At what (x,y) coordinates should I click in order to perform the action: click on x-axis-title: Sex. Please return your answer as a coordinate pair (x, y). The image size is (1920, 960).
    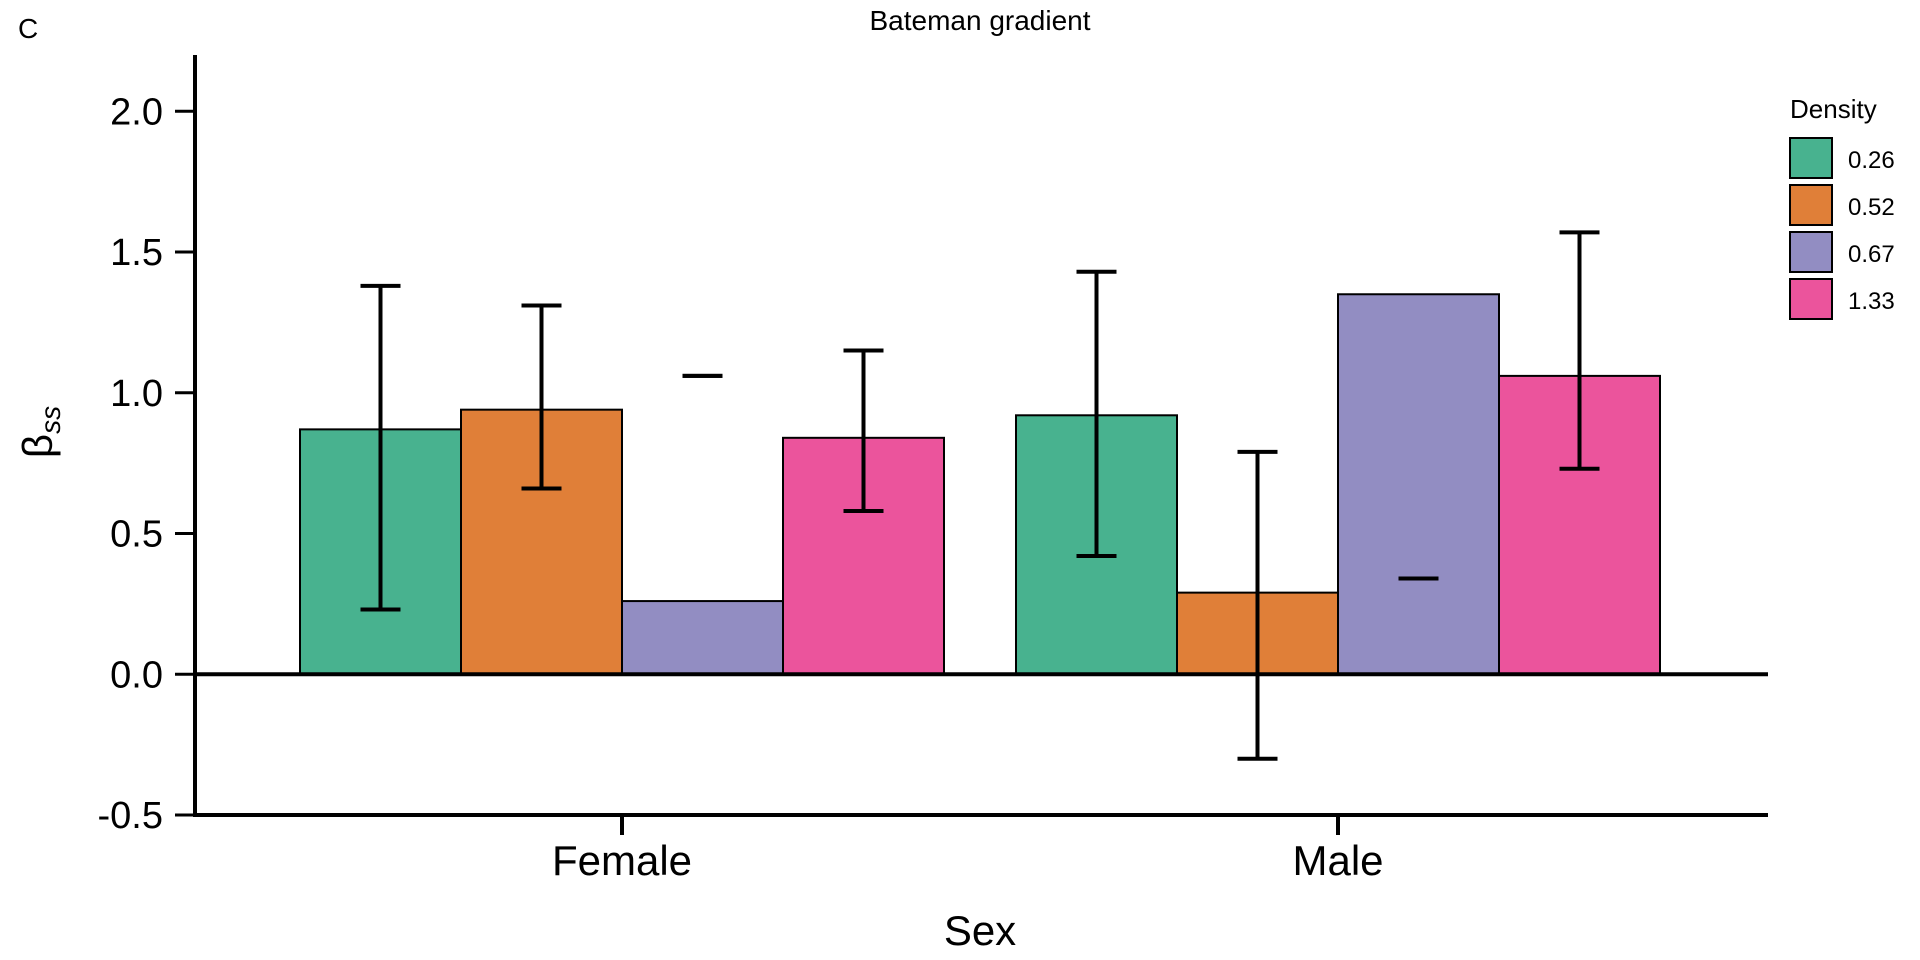
    Looking at the image, I should click on (980, 930).